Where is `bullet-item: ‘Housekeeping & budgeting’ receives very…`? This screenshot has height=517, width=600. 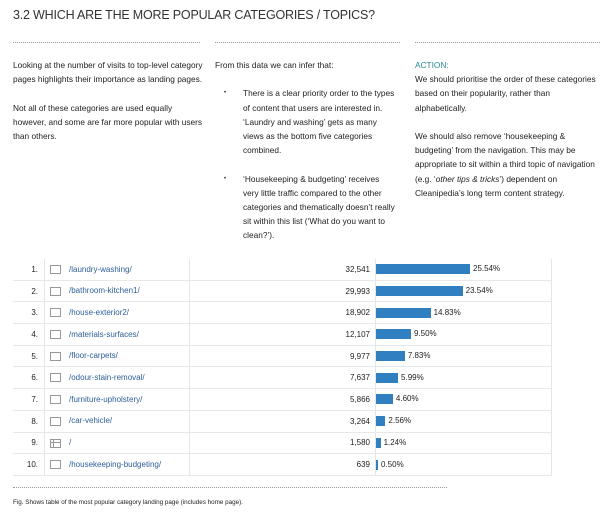 bullet-item: ‘Housekeeping & budgeting’ receives very… is located at coordinates (305, 207).